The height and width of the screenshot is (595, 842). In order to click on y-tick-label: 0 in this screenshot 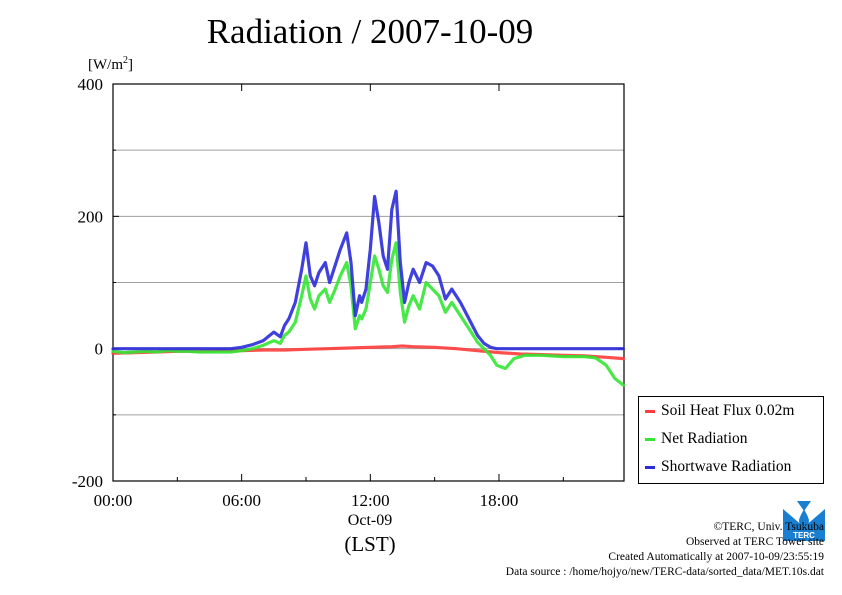, I will do `click(99, 349)`.